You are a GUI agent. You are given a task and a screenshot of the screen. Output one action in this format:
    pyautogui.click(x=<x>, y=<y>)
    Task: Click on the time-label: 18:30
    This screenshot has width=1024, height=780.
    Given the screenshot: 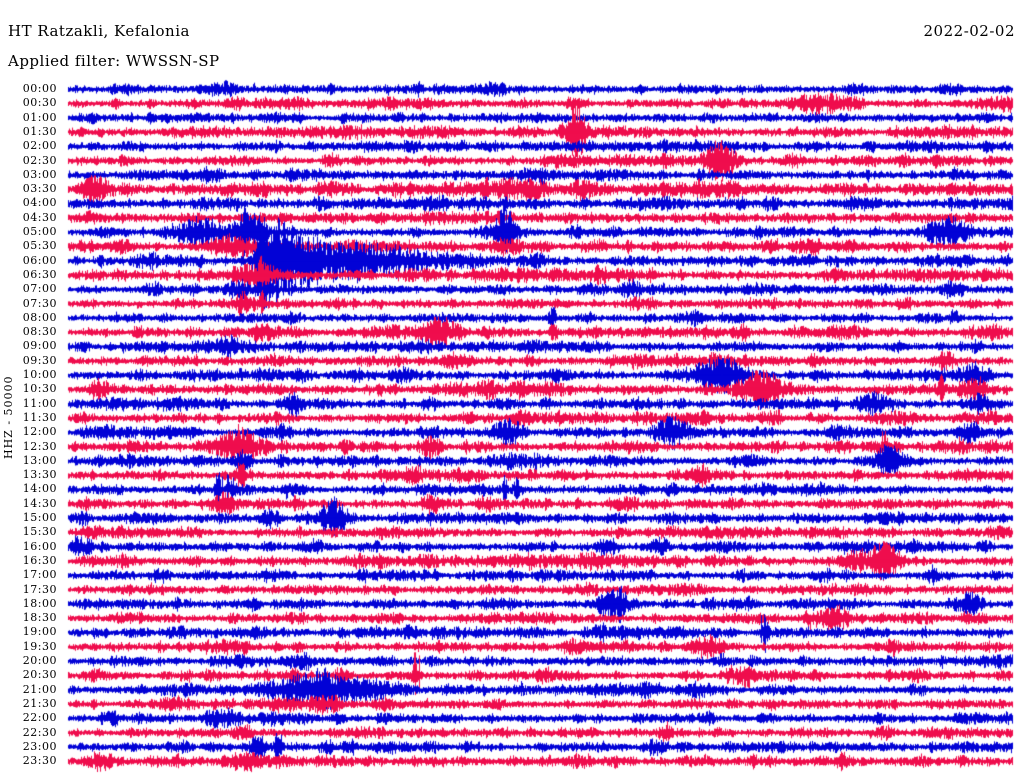 What is the action you would take?
    pyautogui.click(x=39, y=618)
    